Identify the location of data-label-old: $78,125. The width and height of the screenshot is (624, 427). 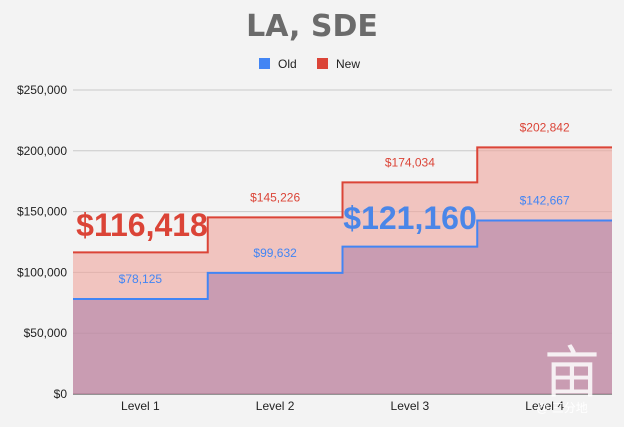
(141, 279).